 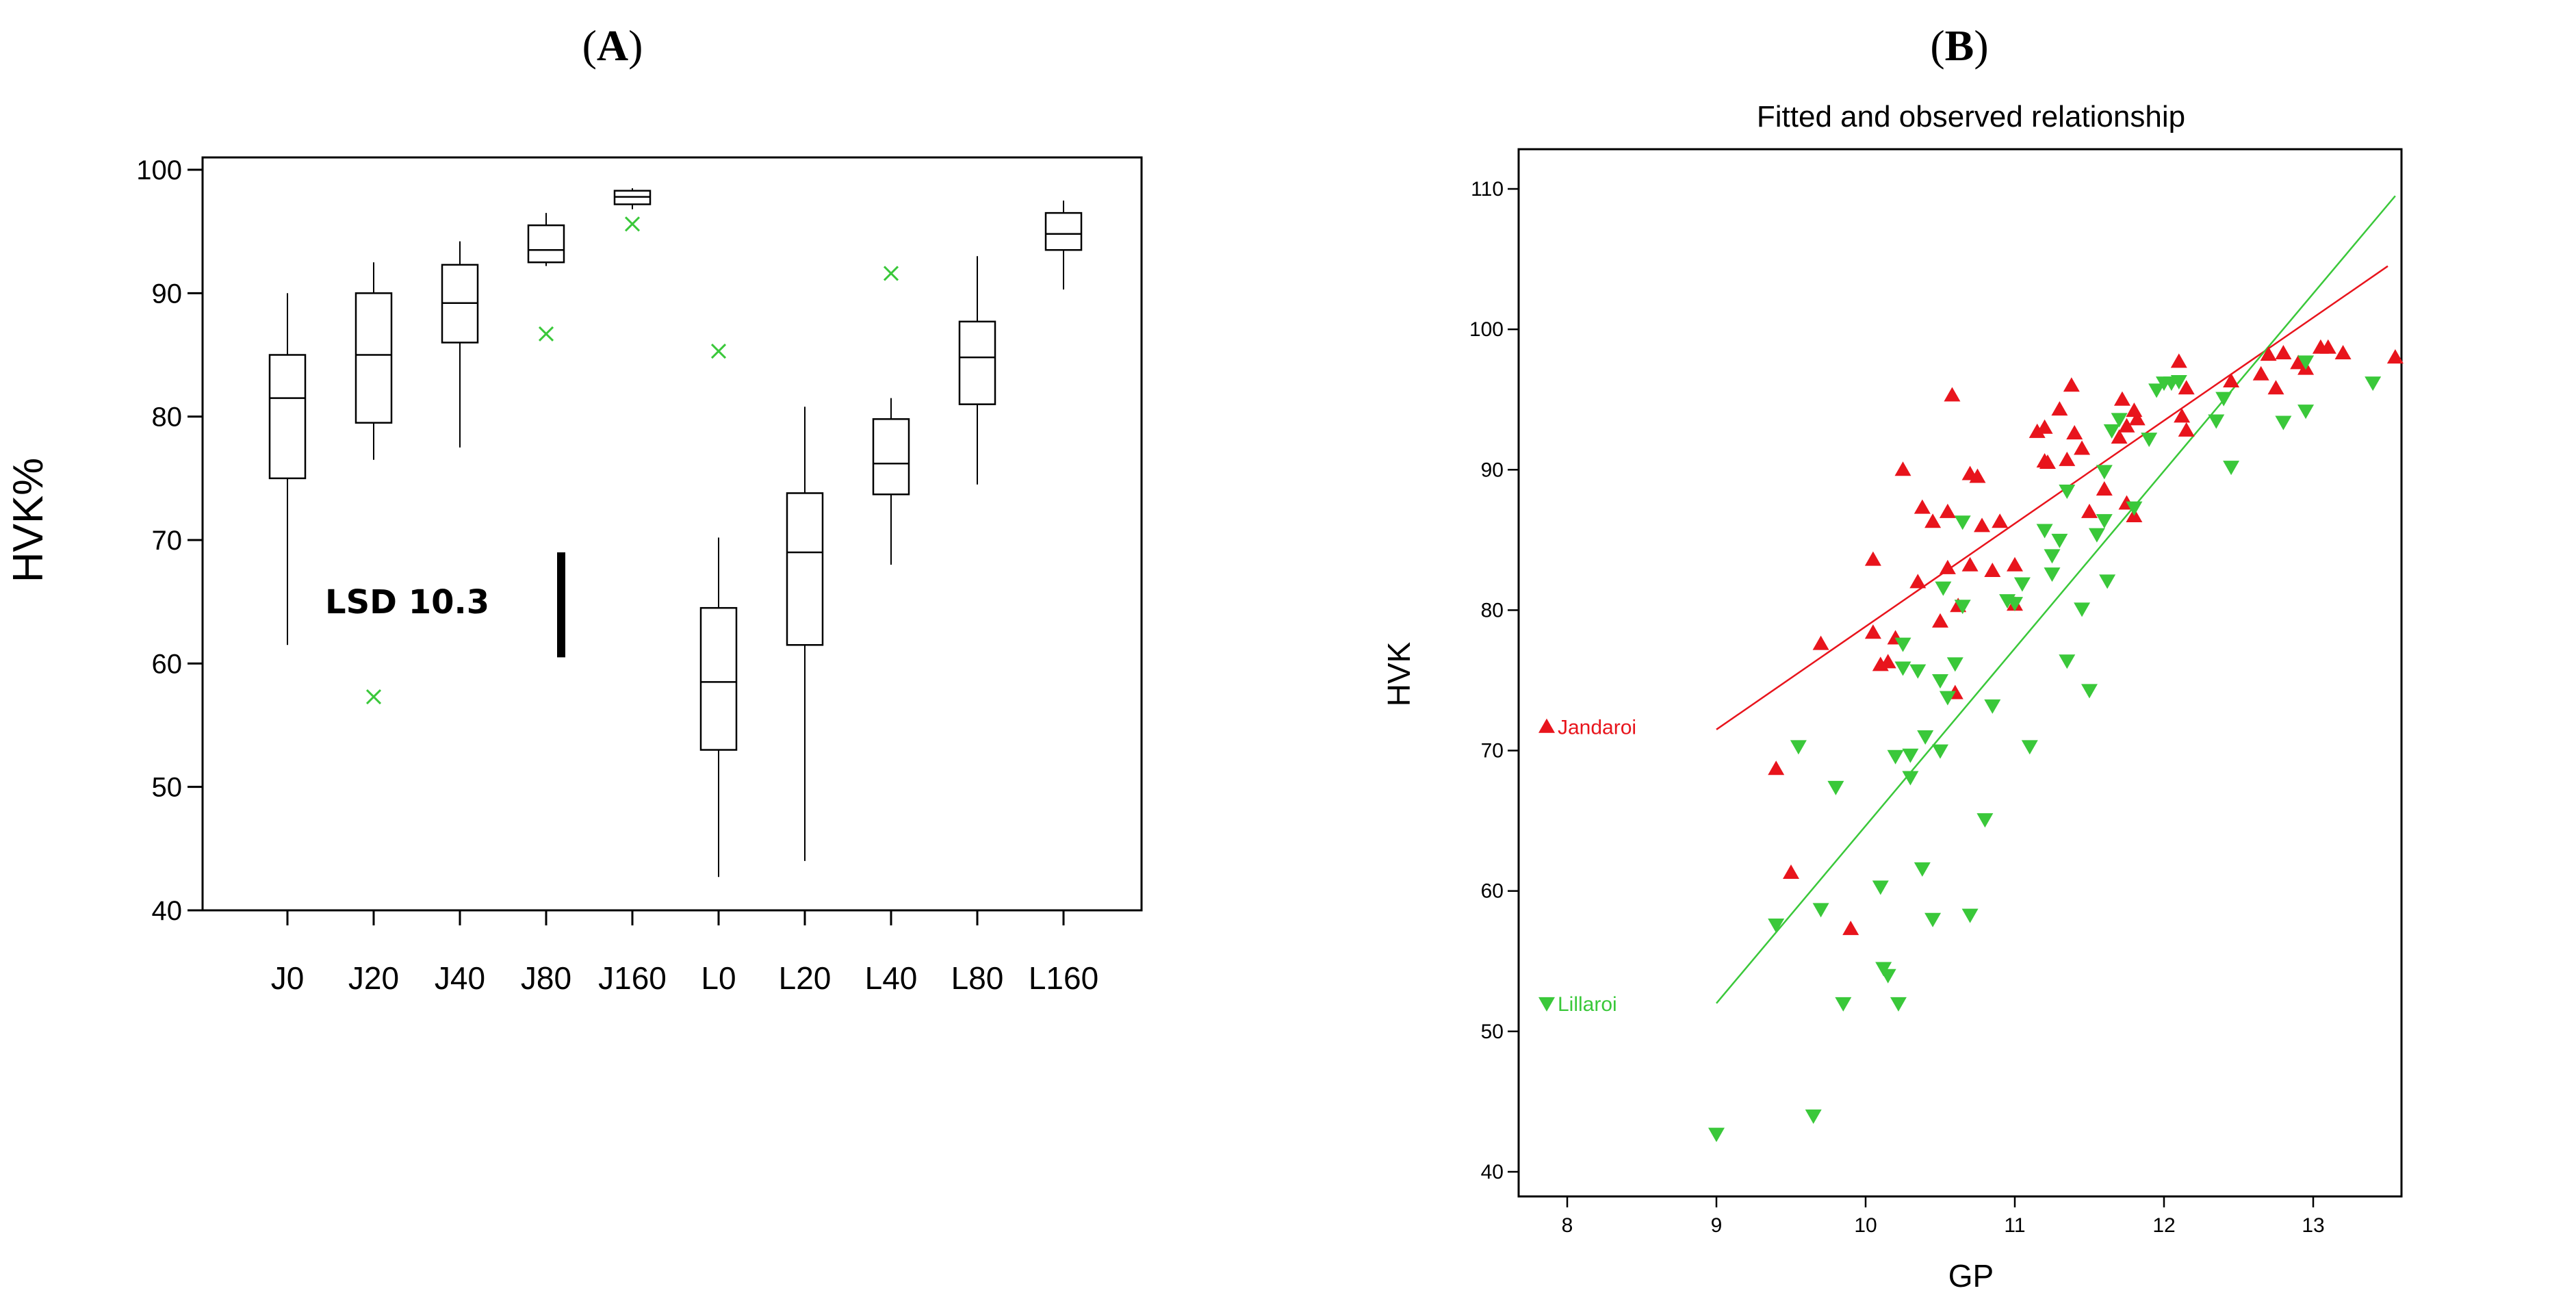 I want to click on panel-b-y-tick-label: 100, so click(x=1486, y=329).